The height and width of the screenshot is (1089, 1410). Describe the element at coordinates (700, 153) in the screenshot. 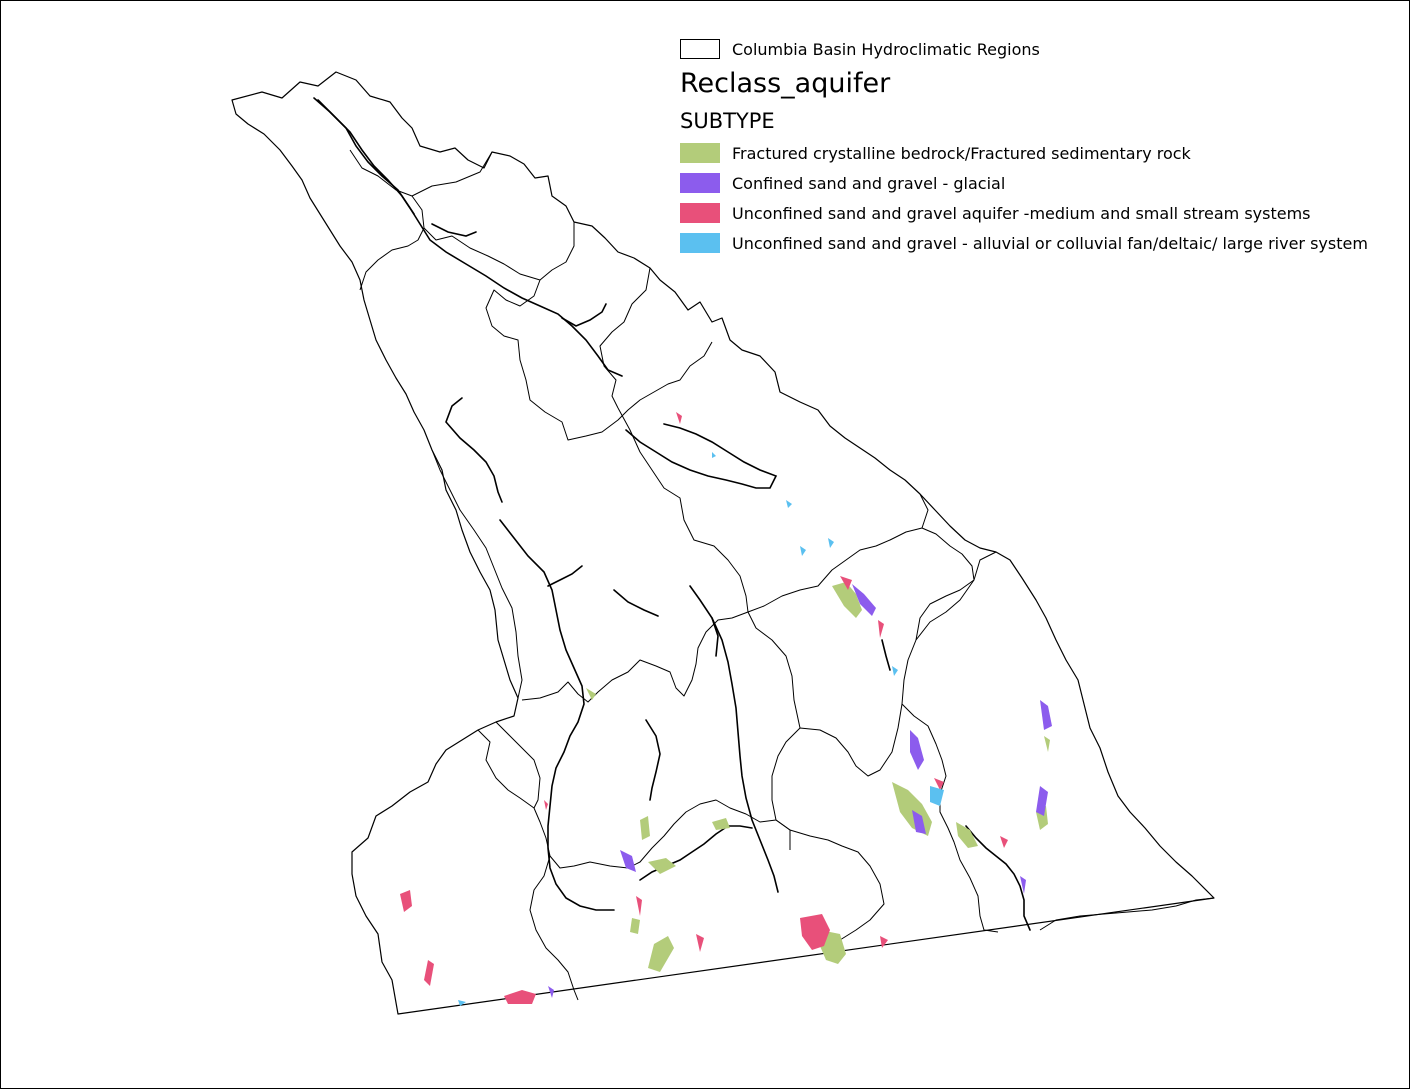

I see `class-swatch-fractured-bedrock` at that location.